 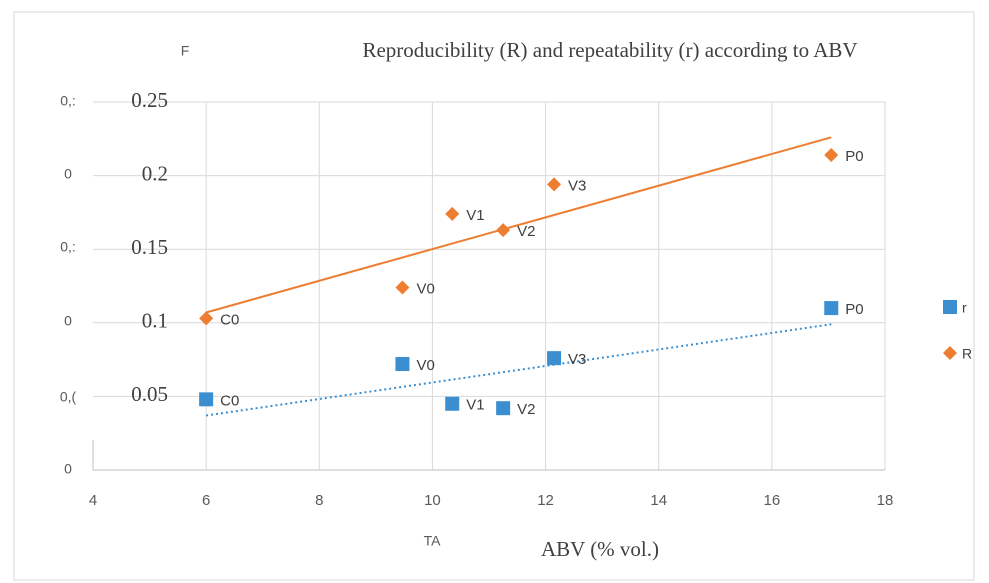 What do you see at coordinates (600, 549) in the screenshot?
I see `x-axis-label: ABV (% vol.)` at bounding box center [600, 549].